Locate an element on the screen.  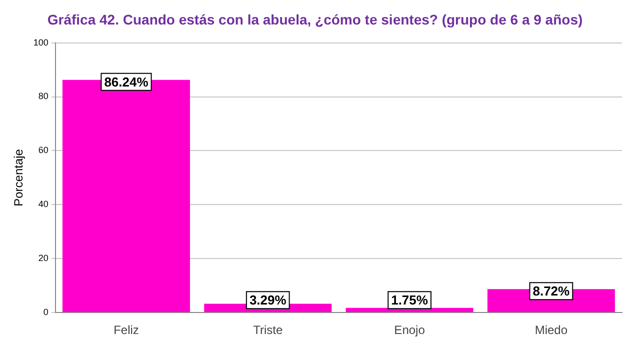
x-tick-label: Feliz is located at coordinates (126, 330).